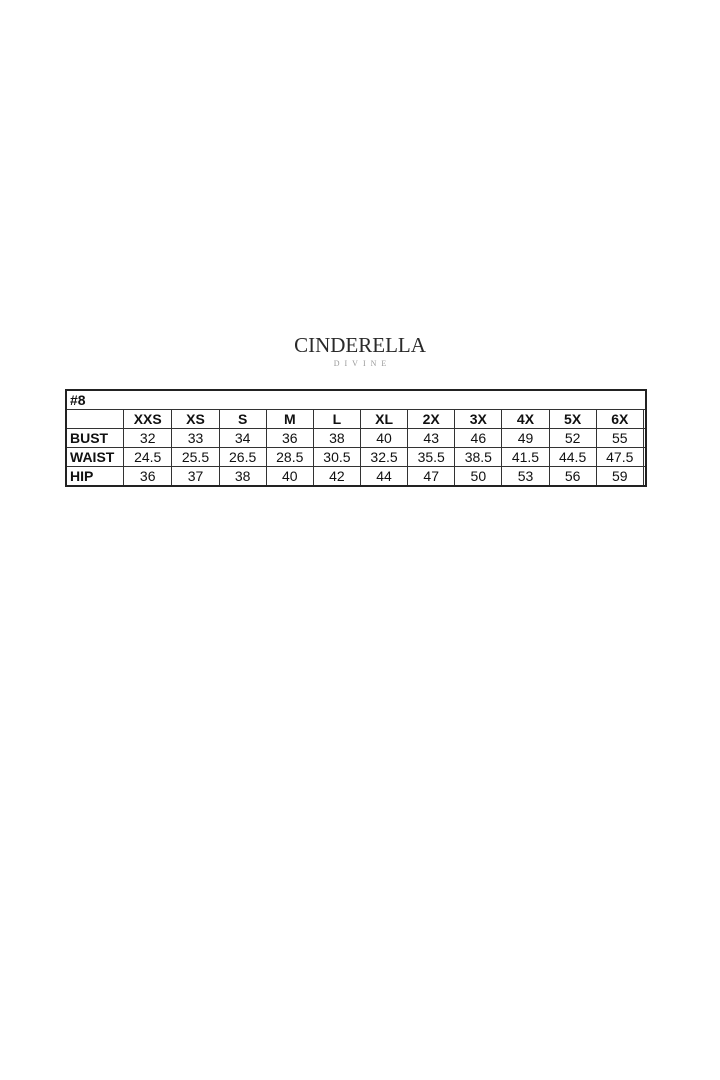 The height and width of the screenshot is (1080, 720). What do you see at coordinates (289, 457) in the screenshot?
I see `measurement-cell: 28.5` at bounding box center [289, 457].